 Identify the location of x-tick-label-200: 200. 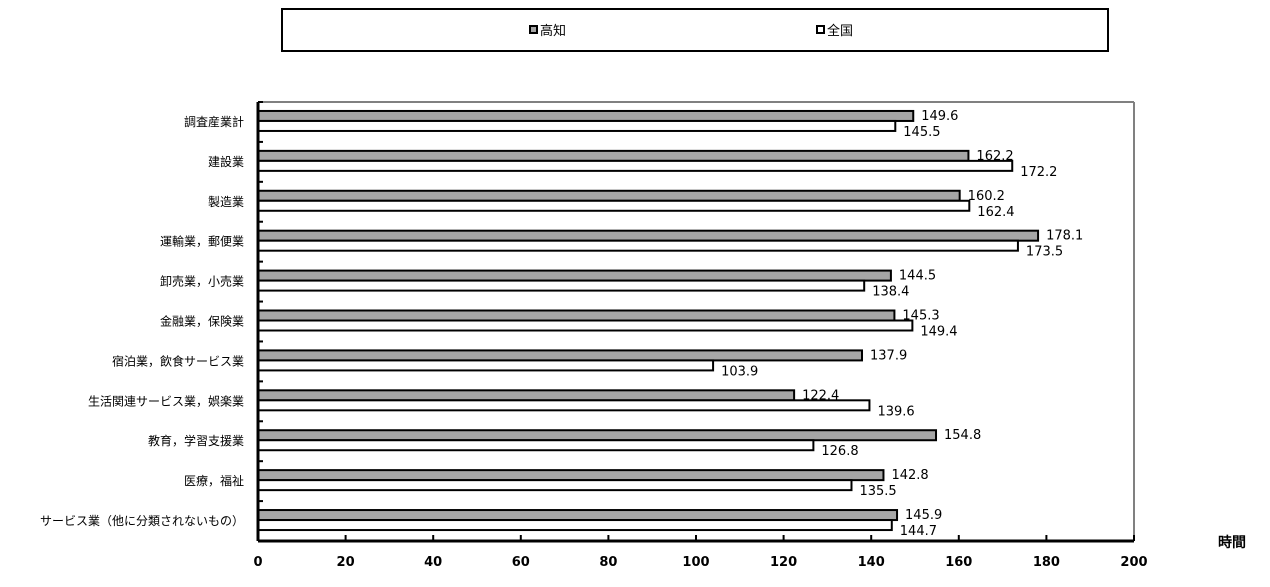
(1133, 562).